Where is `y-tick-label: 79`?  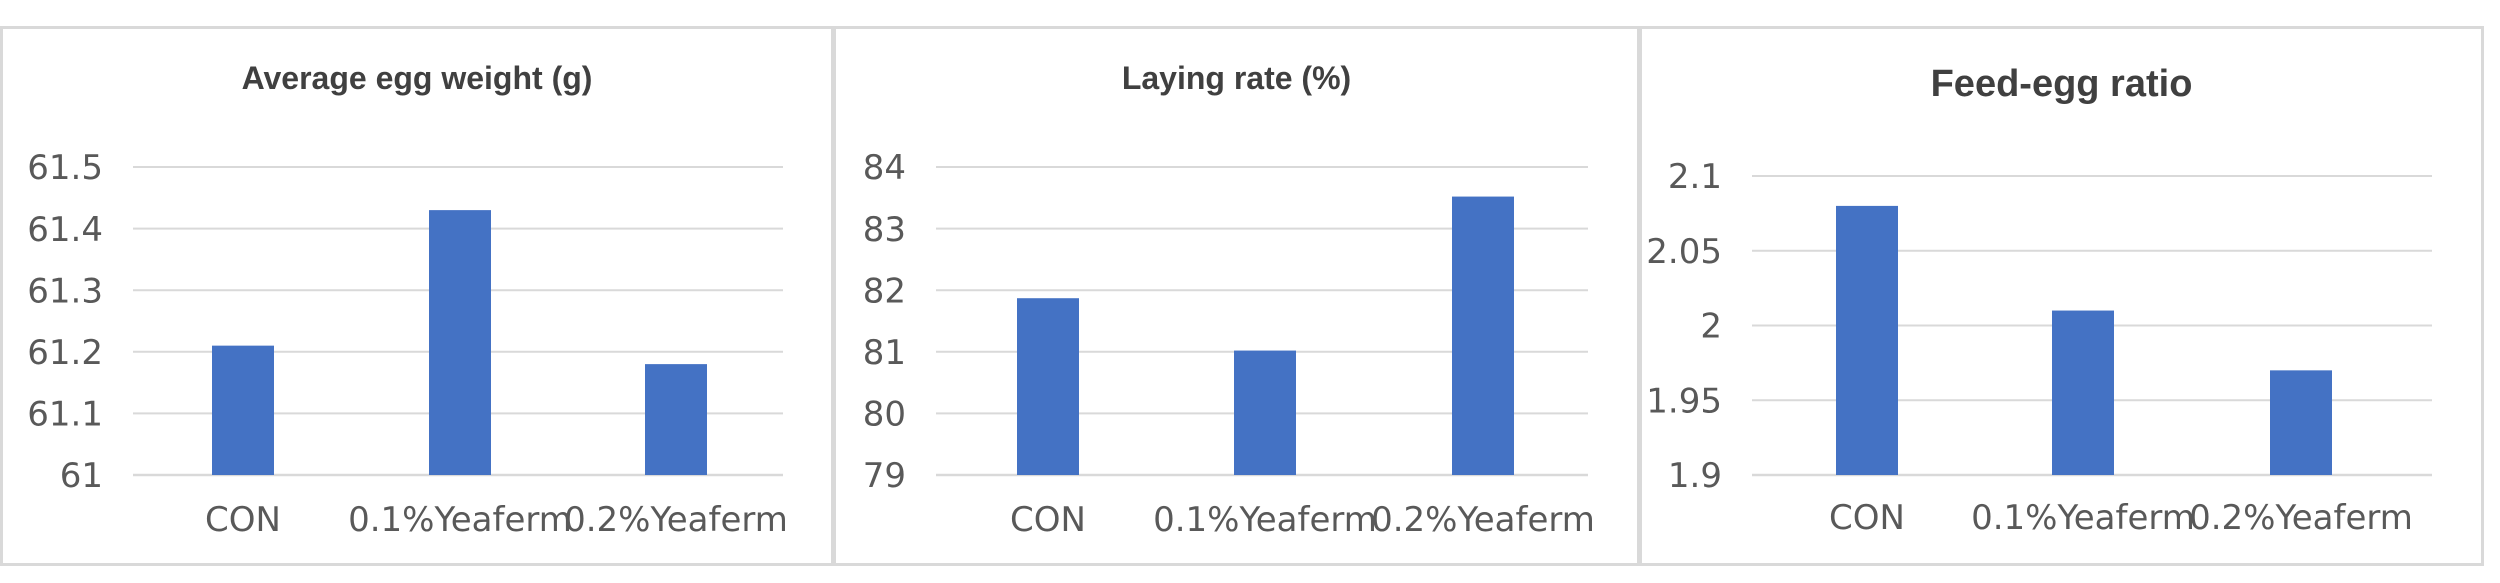
y-tick-label: 79 is located at coordinates (884, 476).